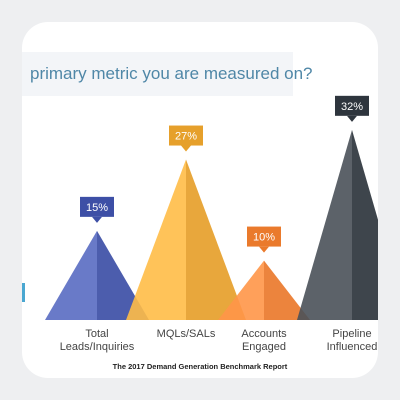 The height and width of the screenshot is (400, 400). Describe the element at coordinates (156, 239) in the screenshot. I see `peak-2-left-face` at that location.